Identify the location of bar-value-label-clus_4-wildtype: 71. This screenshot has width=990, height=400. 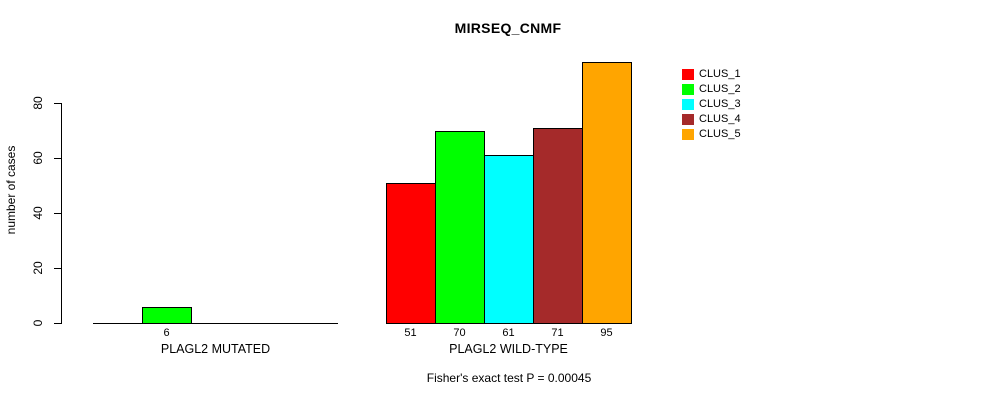
(557, 333).